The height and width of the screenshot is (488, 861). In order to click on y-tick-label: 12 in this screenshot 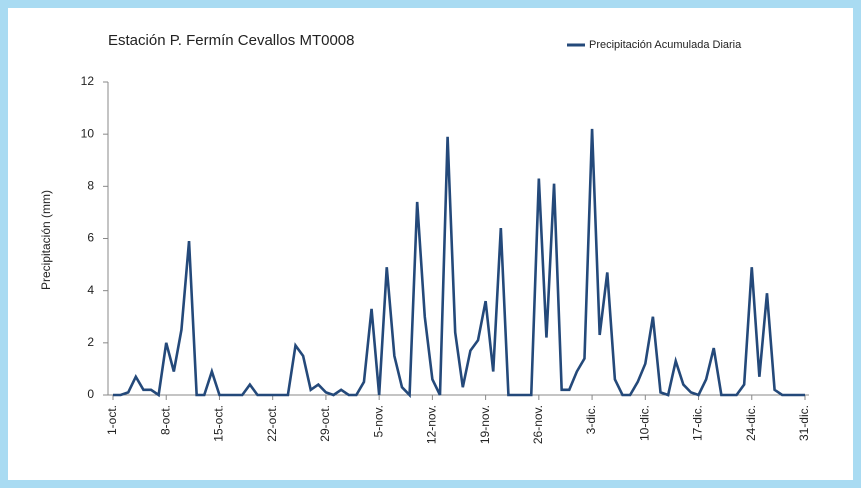, I will do `click(88, 81)`.